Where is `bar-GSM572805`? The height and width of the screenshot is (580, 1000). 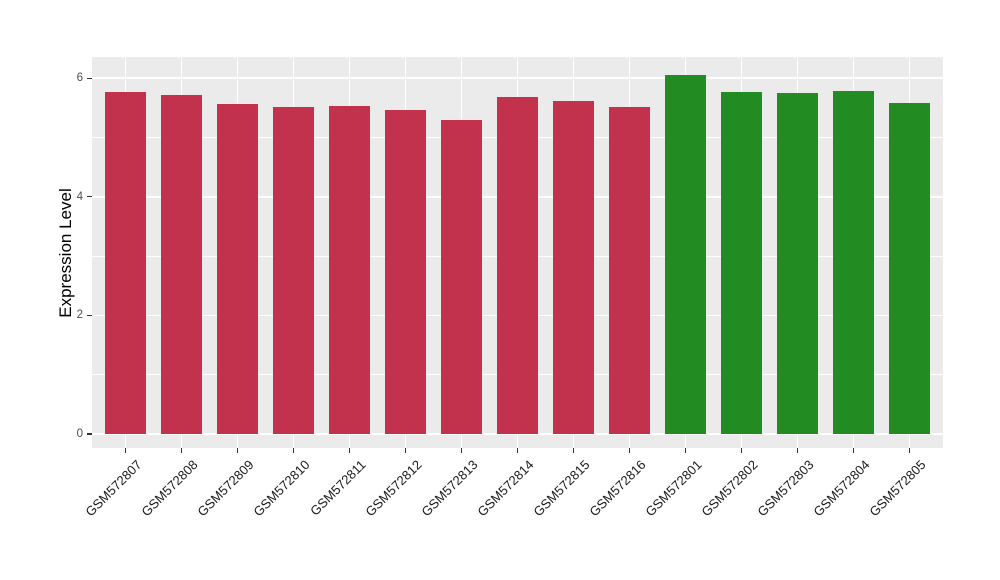
bar-GSM572805 is located at coordinates (910, 268).